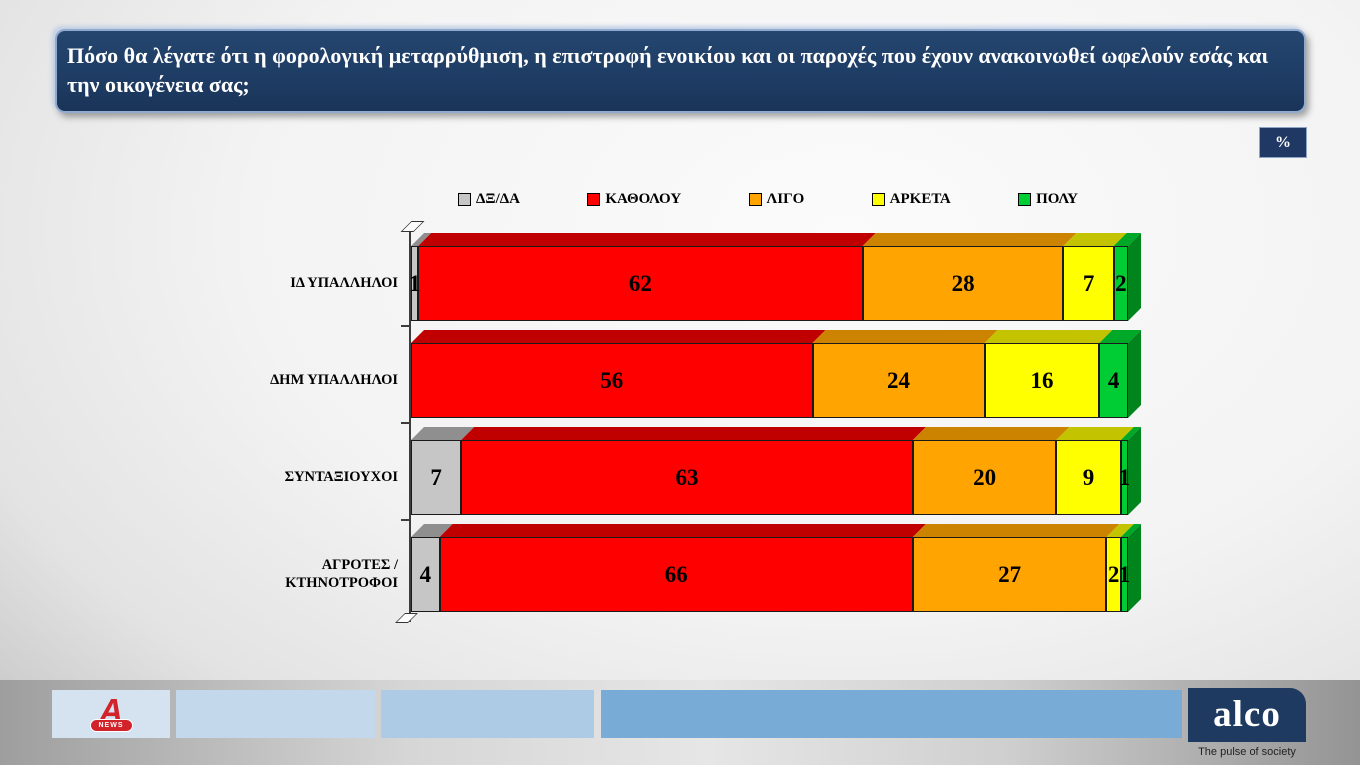 Image resolution: width=1360 pixels, height=765 pixels. I want to click on alpha-news-logo: A NEWS, so click(111, 712).